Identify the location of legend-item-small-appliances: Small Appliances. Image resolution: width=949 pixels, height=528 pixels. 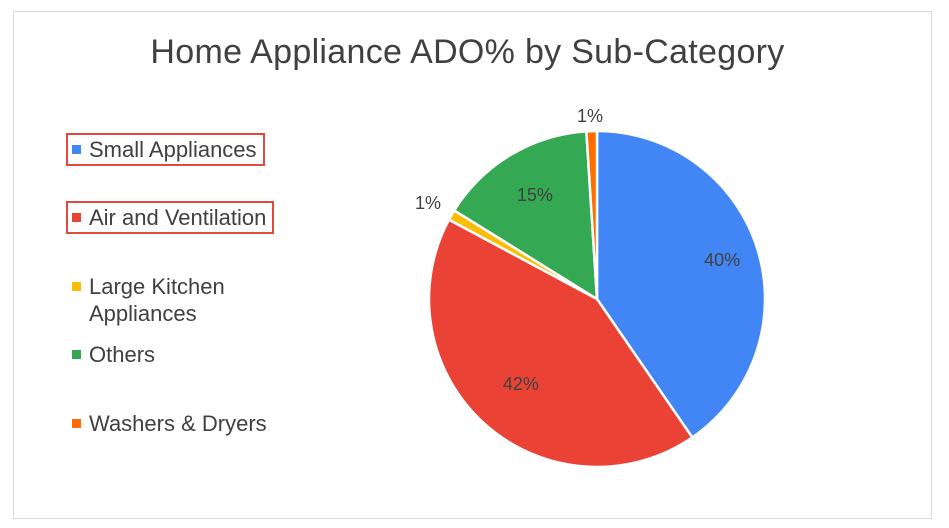
(165, 149).